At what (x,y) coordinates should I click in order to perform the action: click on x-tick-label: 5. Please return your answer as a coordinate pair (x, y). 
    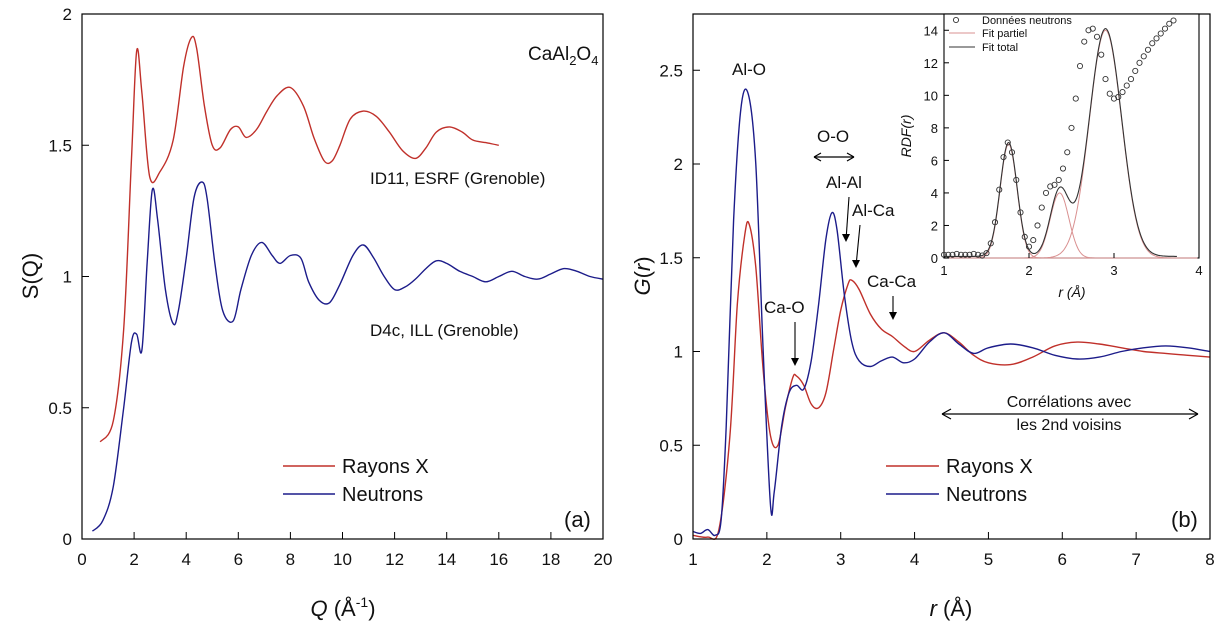
    Looking at the image, I should click on (988, 559).